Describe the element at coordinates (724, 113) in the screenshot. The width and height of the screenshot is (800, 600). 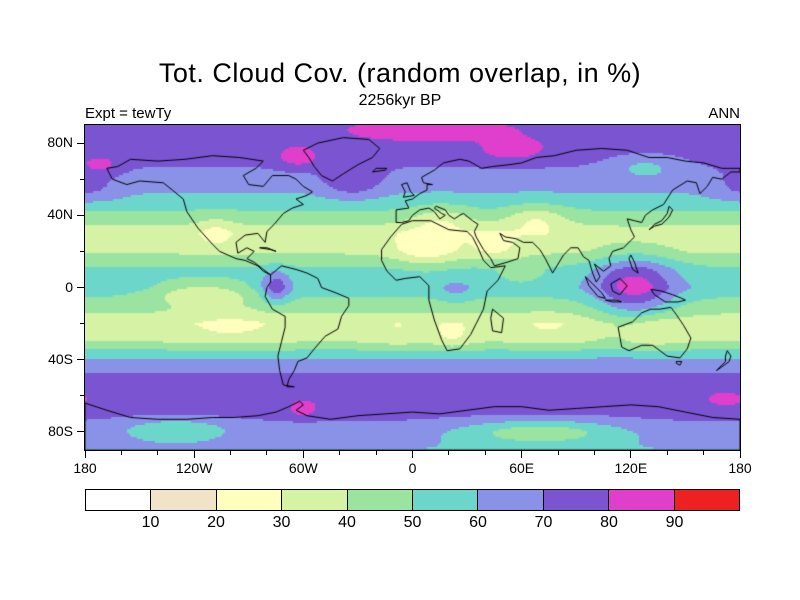
I see `season-label: ANN` at that location.